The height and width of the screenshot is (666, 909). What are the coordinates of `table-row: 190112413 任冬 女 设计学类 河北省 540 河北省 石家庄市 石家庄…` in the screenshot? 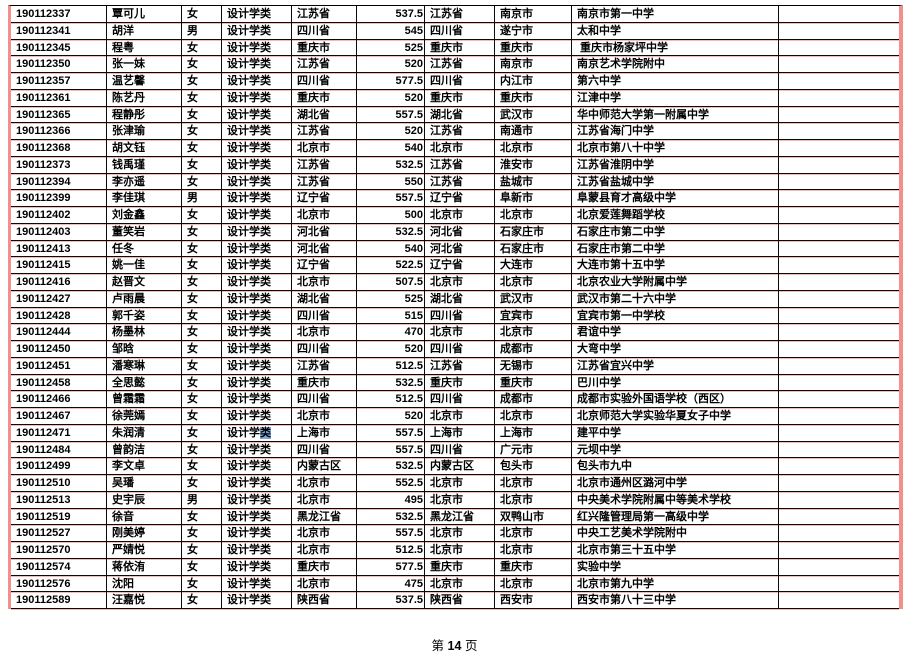 It's located at (455, 249).